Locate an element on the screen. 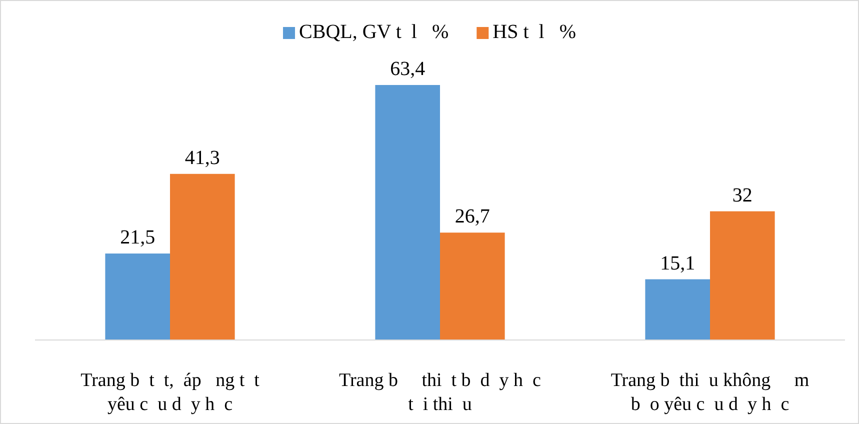  data-label: 41,3 is located at coordinates (202, 157).